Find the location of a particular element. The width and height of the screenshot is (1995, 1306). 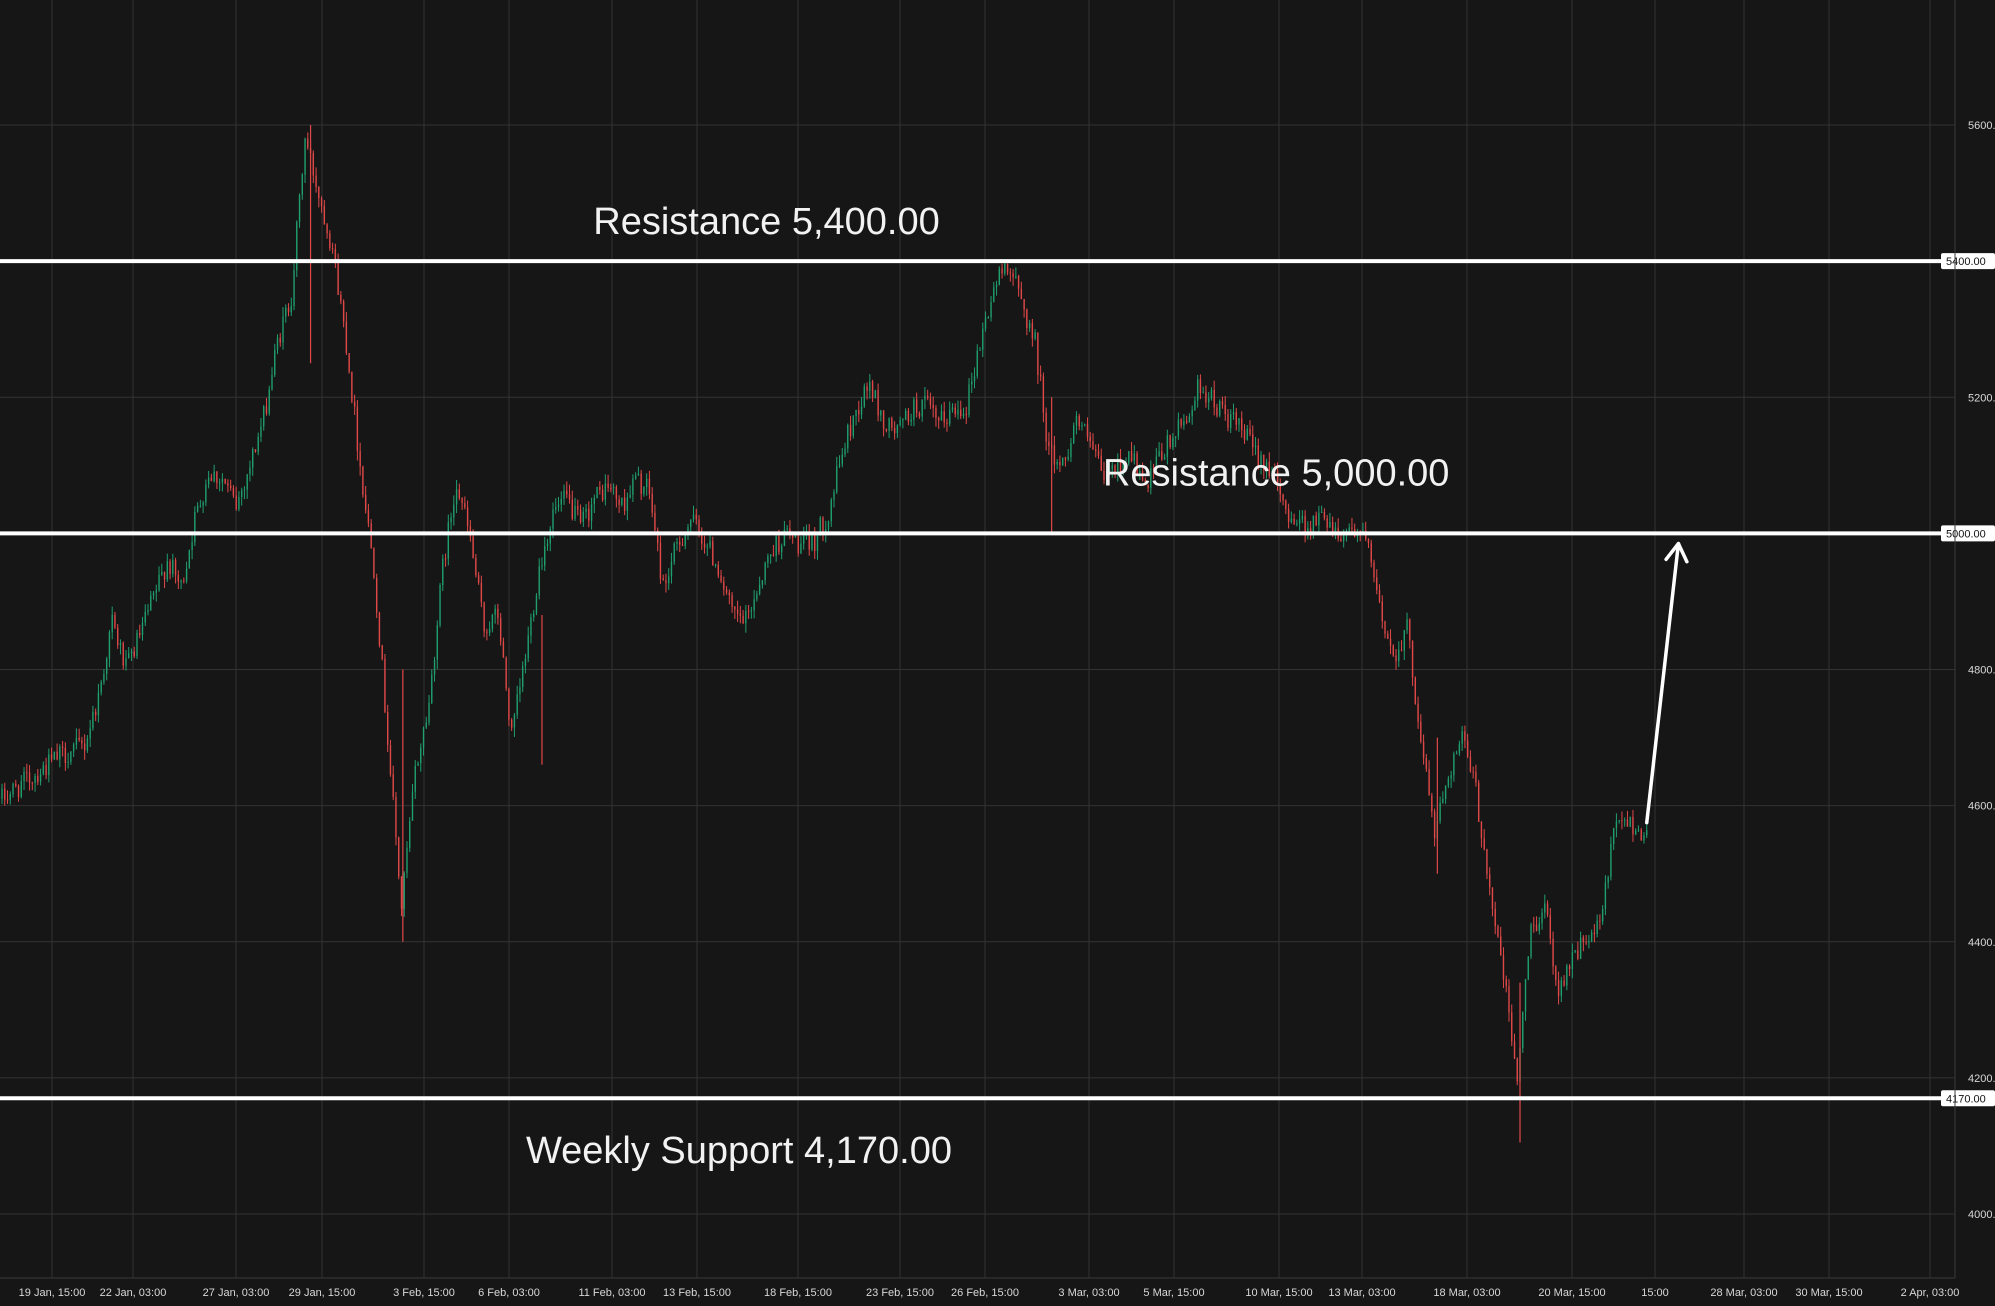

x-tick-label: 23 Feb, 15:00 is located at coordinates (900, 1293).